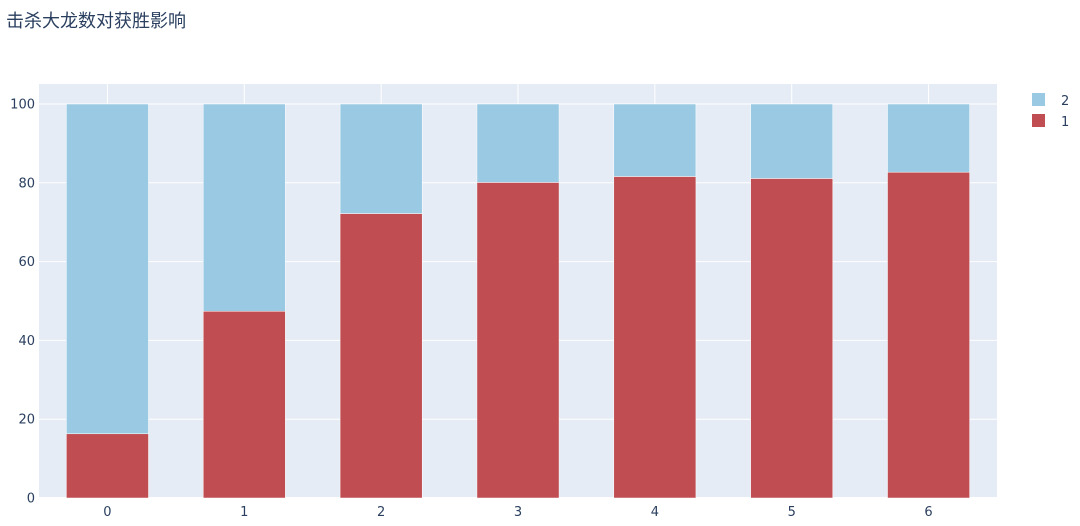 The height and width of the screenshot is (526, 1080). What do you see at coordinates (928, 512) in the screenshot?
I see `x-tick-label: 6` at bounding box center [928, 512].